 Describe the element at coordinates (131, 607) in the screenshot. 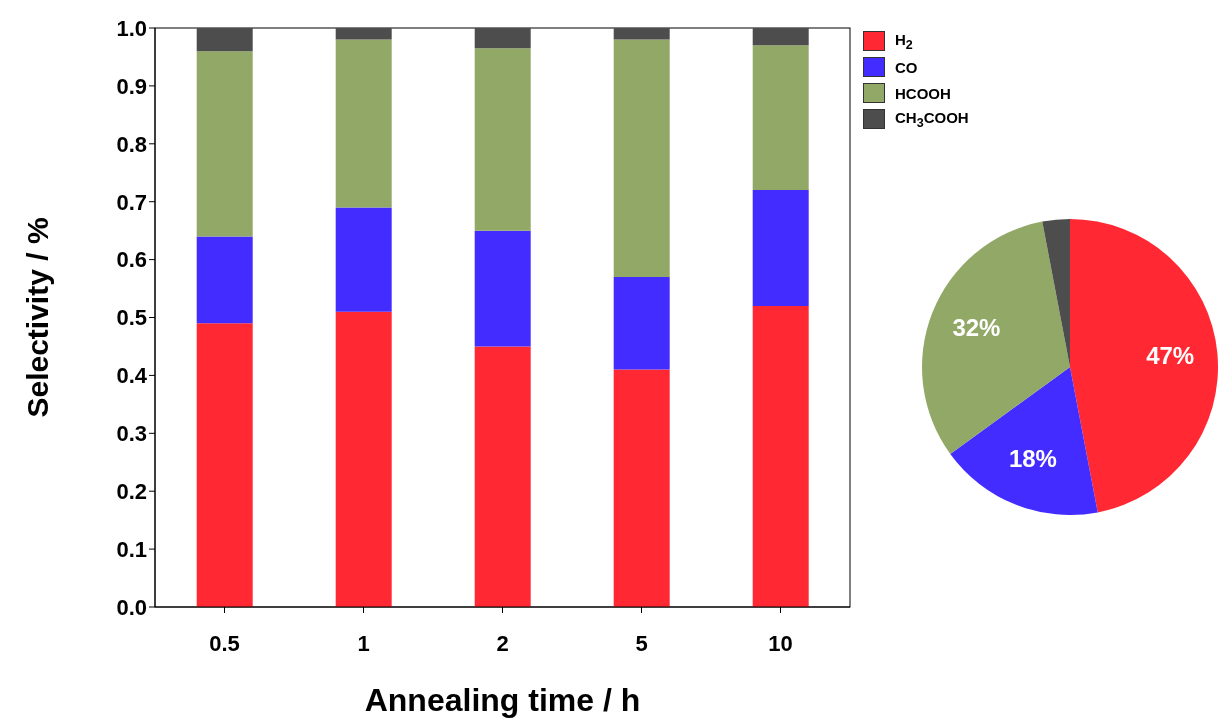

I see `y-tick-label: 0.0` at that location.